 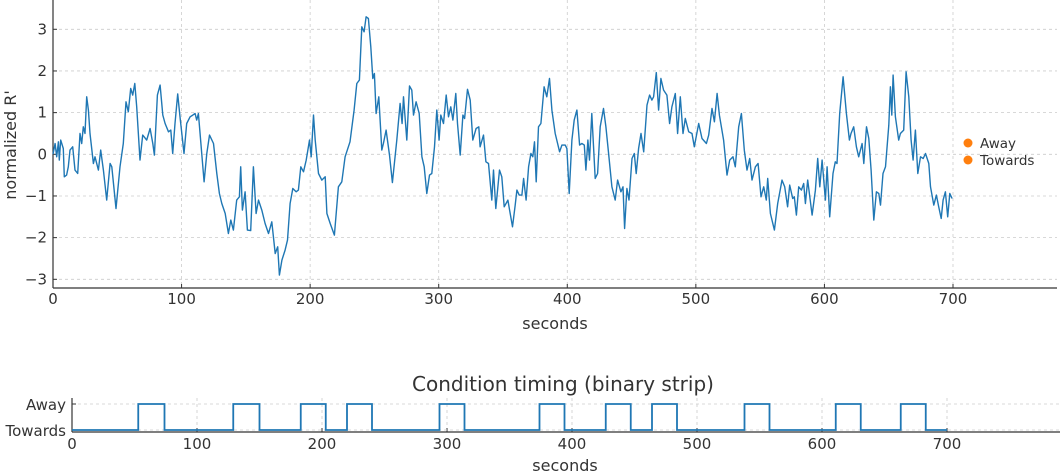 I want to click on condition-step-line, so click(x=509, y=417).